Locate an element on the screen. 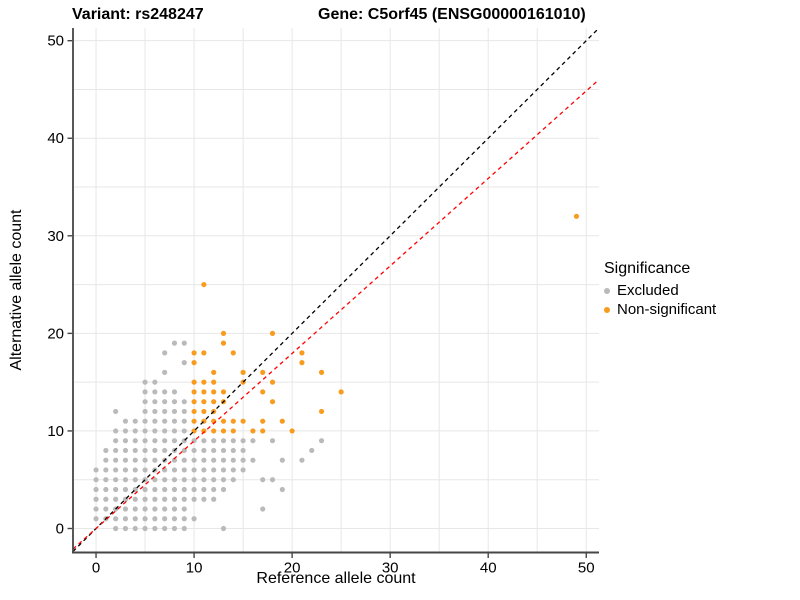  excluded-dot-icon is located at coordinates (607, 290).